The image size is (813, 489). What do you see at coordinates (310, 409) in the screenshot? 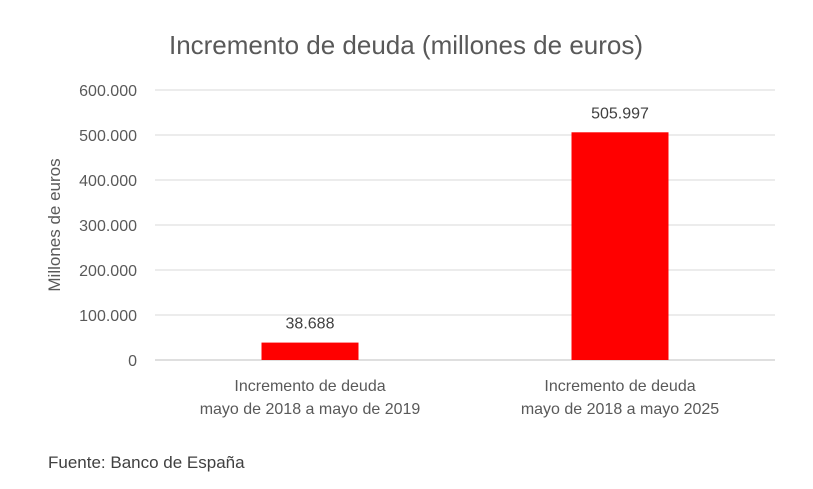
I see `x-tick-label: mayo de 2018 a mayo de 2019` at bounding box center [310, 409].